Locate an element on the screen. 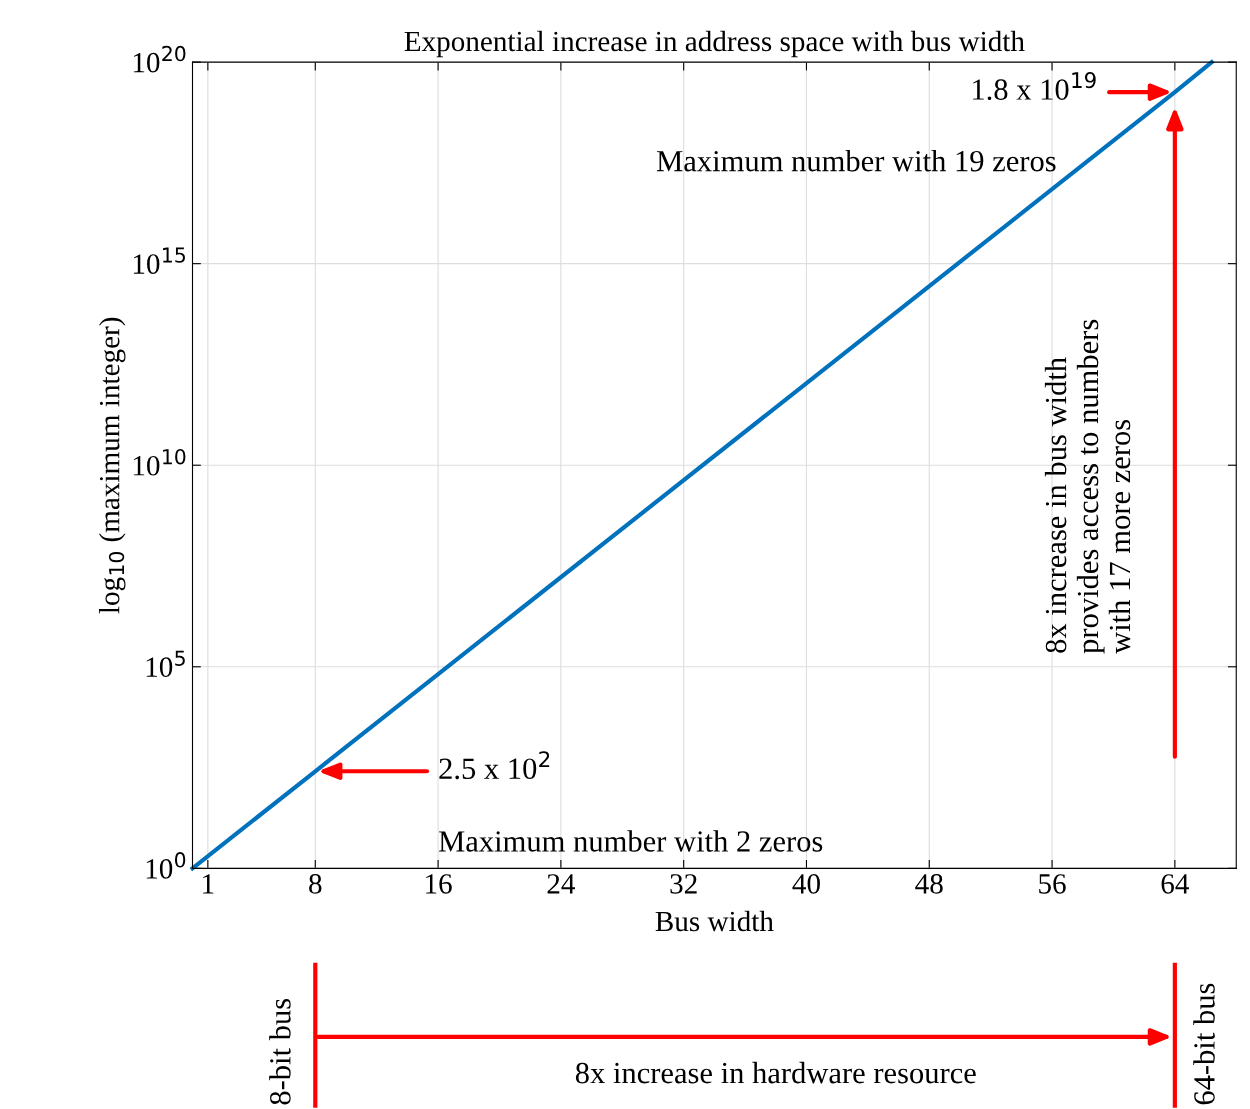 This screenshot has width=1250, height=1109. text: 8-bit bus is located at coordinates (280, 1051).